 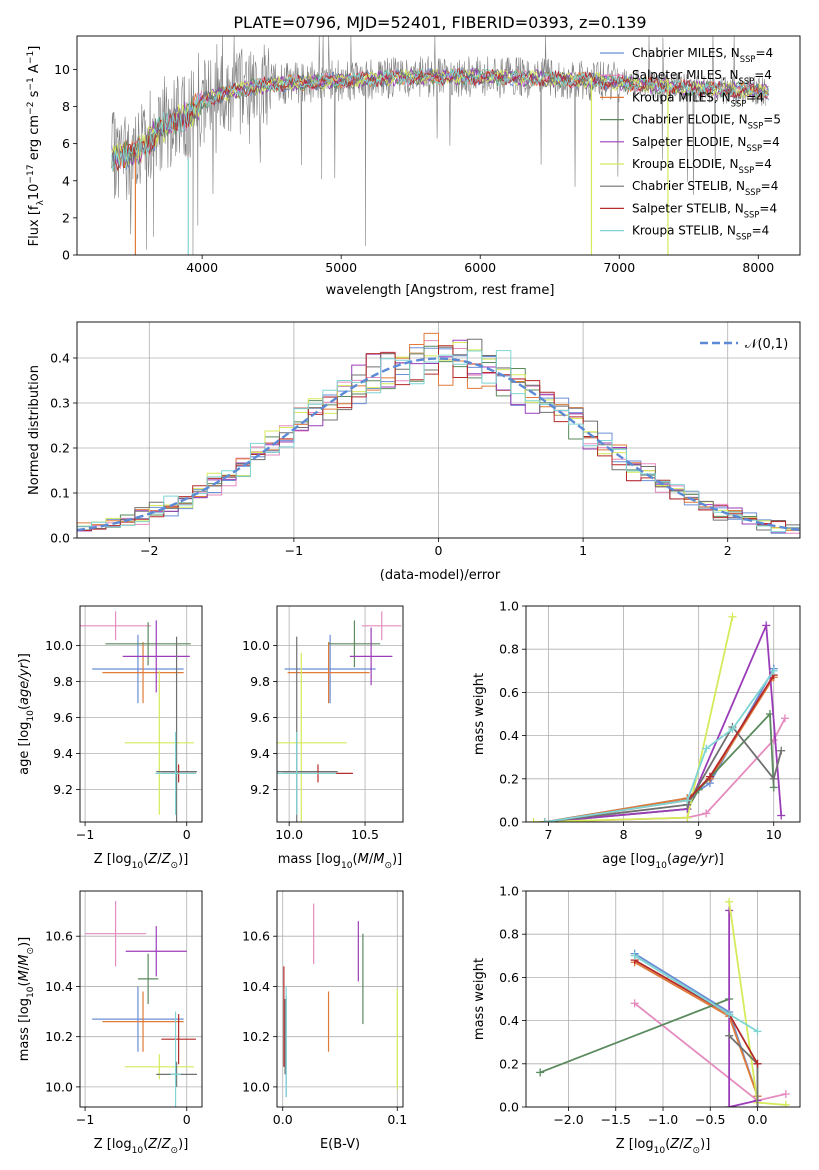 I want to click on massweight-vs-age-xtick-label-3: 10, so click(x=774, y=834).